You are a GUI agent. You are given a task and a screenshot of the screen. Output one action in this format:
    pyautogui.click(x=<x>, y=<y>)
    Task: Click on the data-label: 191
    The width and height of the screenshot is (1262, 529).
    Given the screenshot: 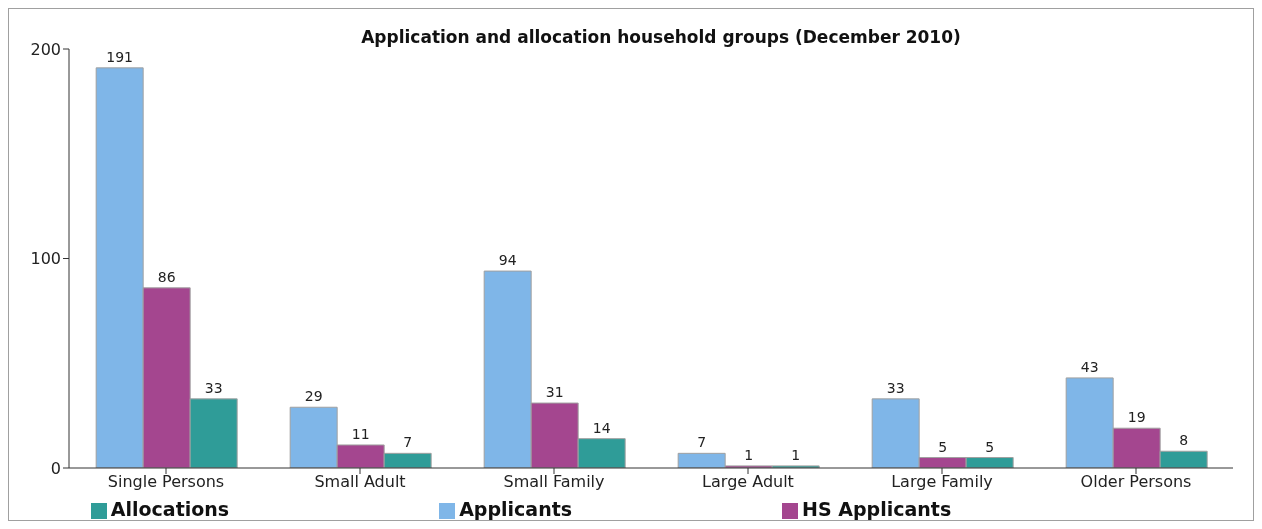 What is the action you would take?
    pyautogui.click(x=120, y=56)
    